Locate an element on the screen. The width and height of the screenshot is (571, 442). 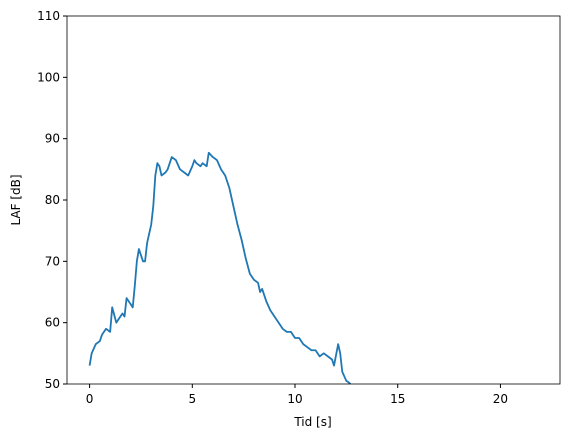
y-axis-label: LAF [dB] is located at coordinates (16, 199).